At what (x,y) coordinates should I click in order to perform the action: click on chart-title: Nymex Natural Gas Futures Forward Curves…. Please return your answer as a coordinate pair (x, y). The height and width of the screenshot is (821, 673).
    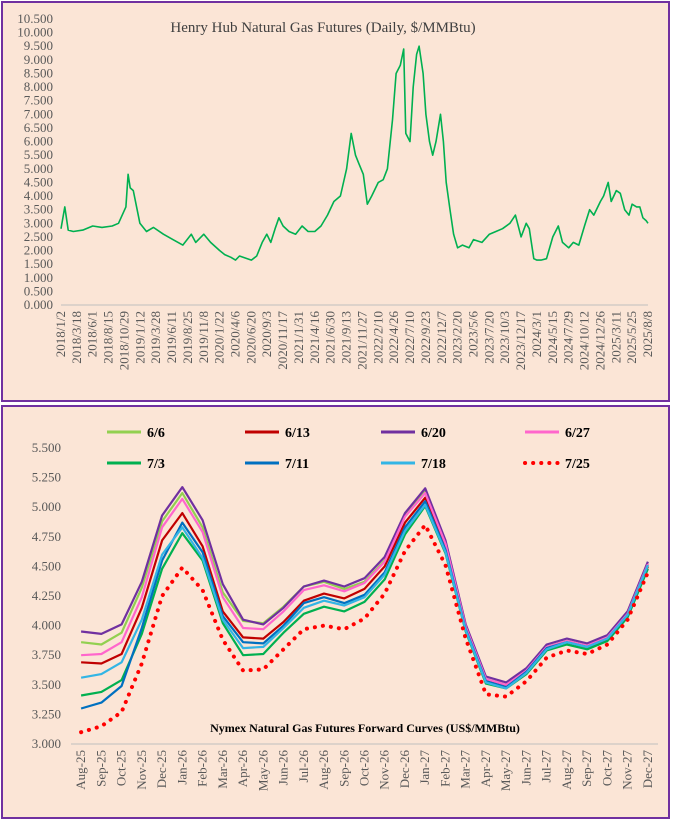
    Looking at the image, I should click on (365, 728).